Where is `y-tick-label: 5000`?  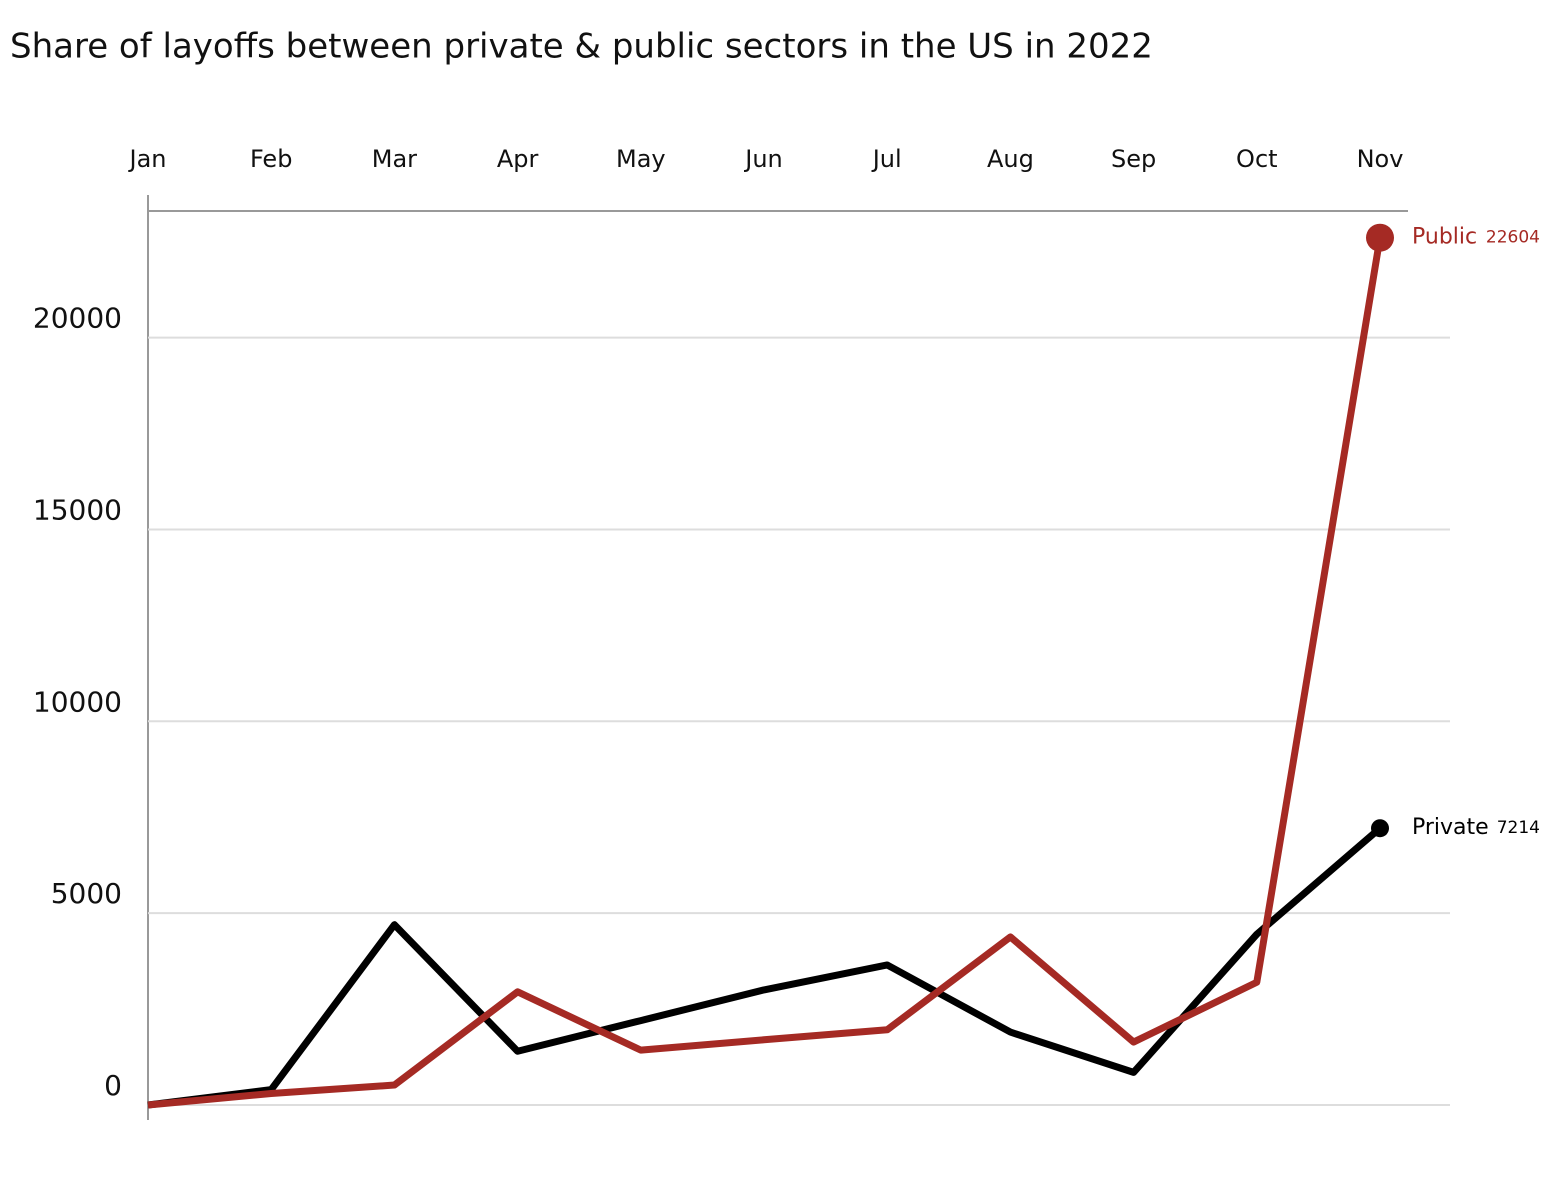
y-tick-label: 5000 is located at coordinates (86, 893).